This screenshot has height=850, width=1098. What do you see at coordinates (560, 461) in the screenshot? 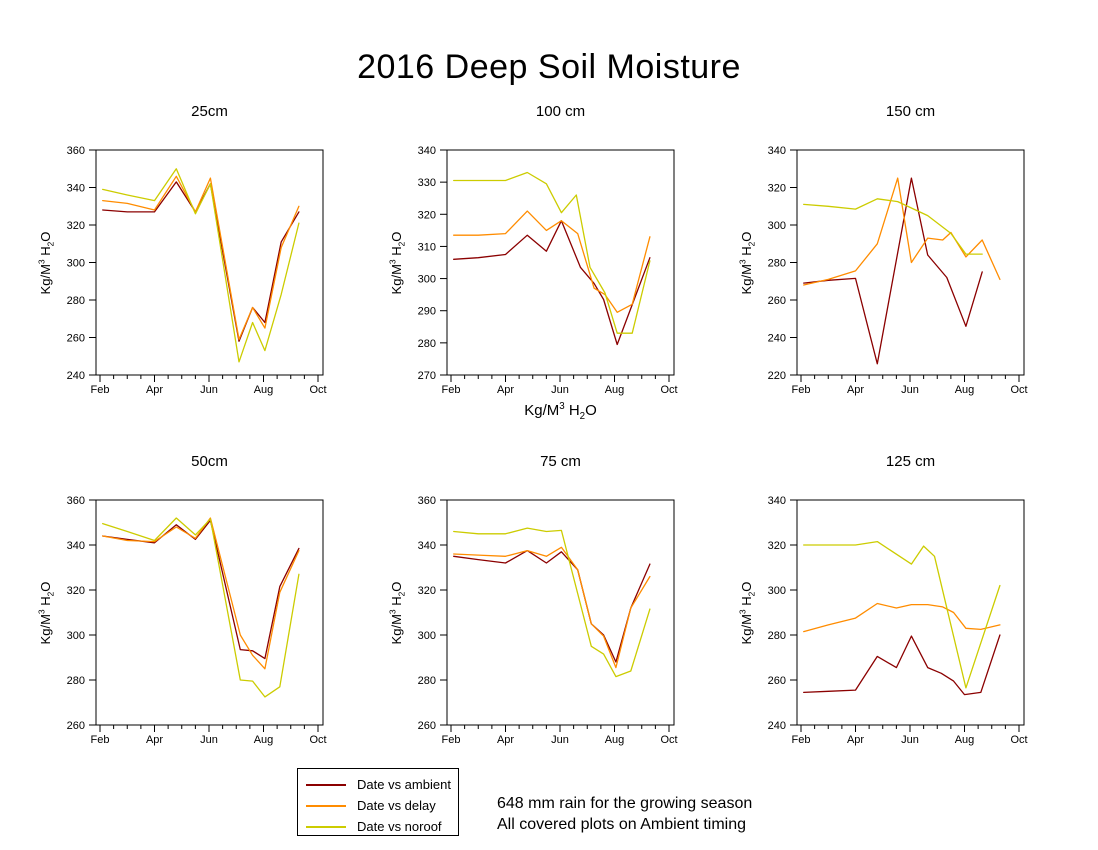
I see `subplot-title: 75 cm` at bounding box center [560, 461].